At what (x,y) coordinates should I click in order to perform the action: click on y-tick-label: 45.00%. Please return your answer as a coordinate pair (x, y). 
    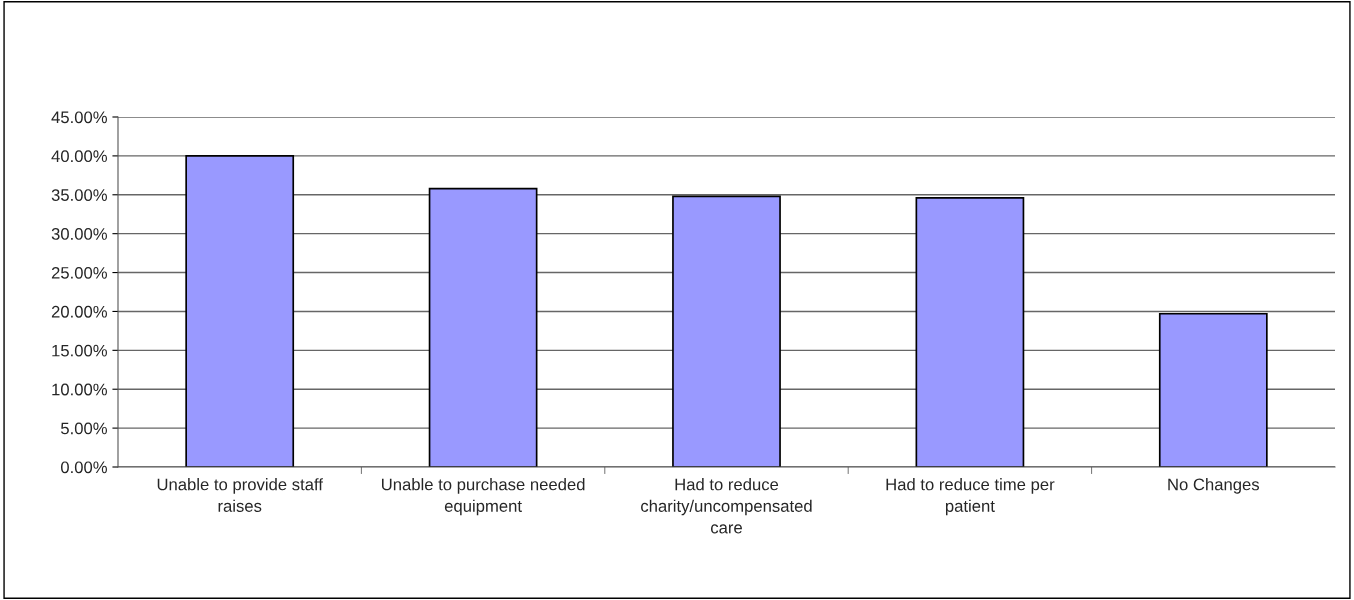
    Looking at the image, I should click on (79, 117).